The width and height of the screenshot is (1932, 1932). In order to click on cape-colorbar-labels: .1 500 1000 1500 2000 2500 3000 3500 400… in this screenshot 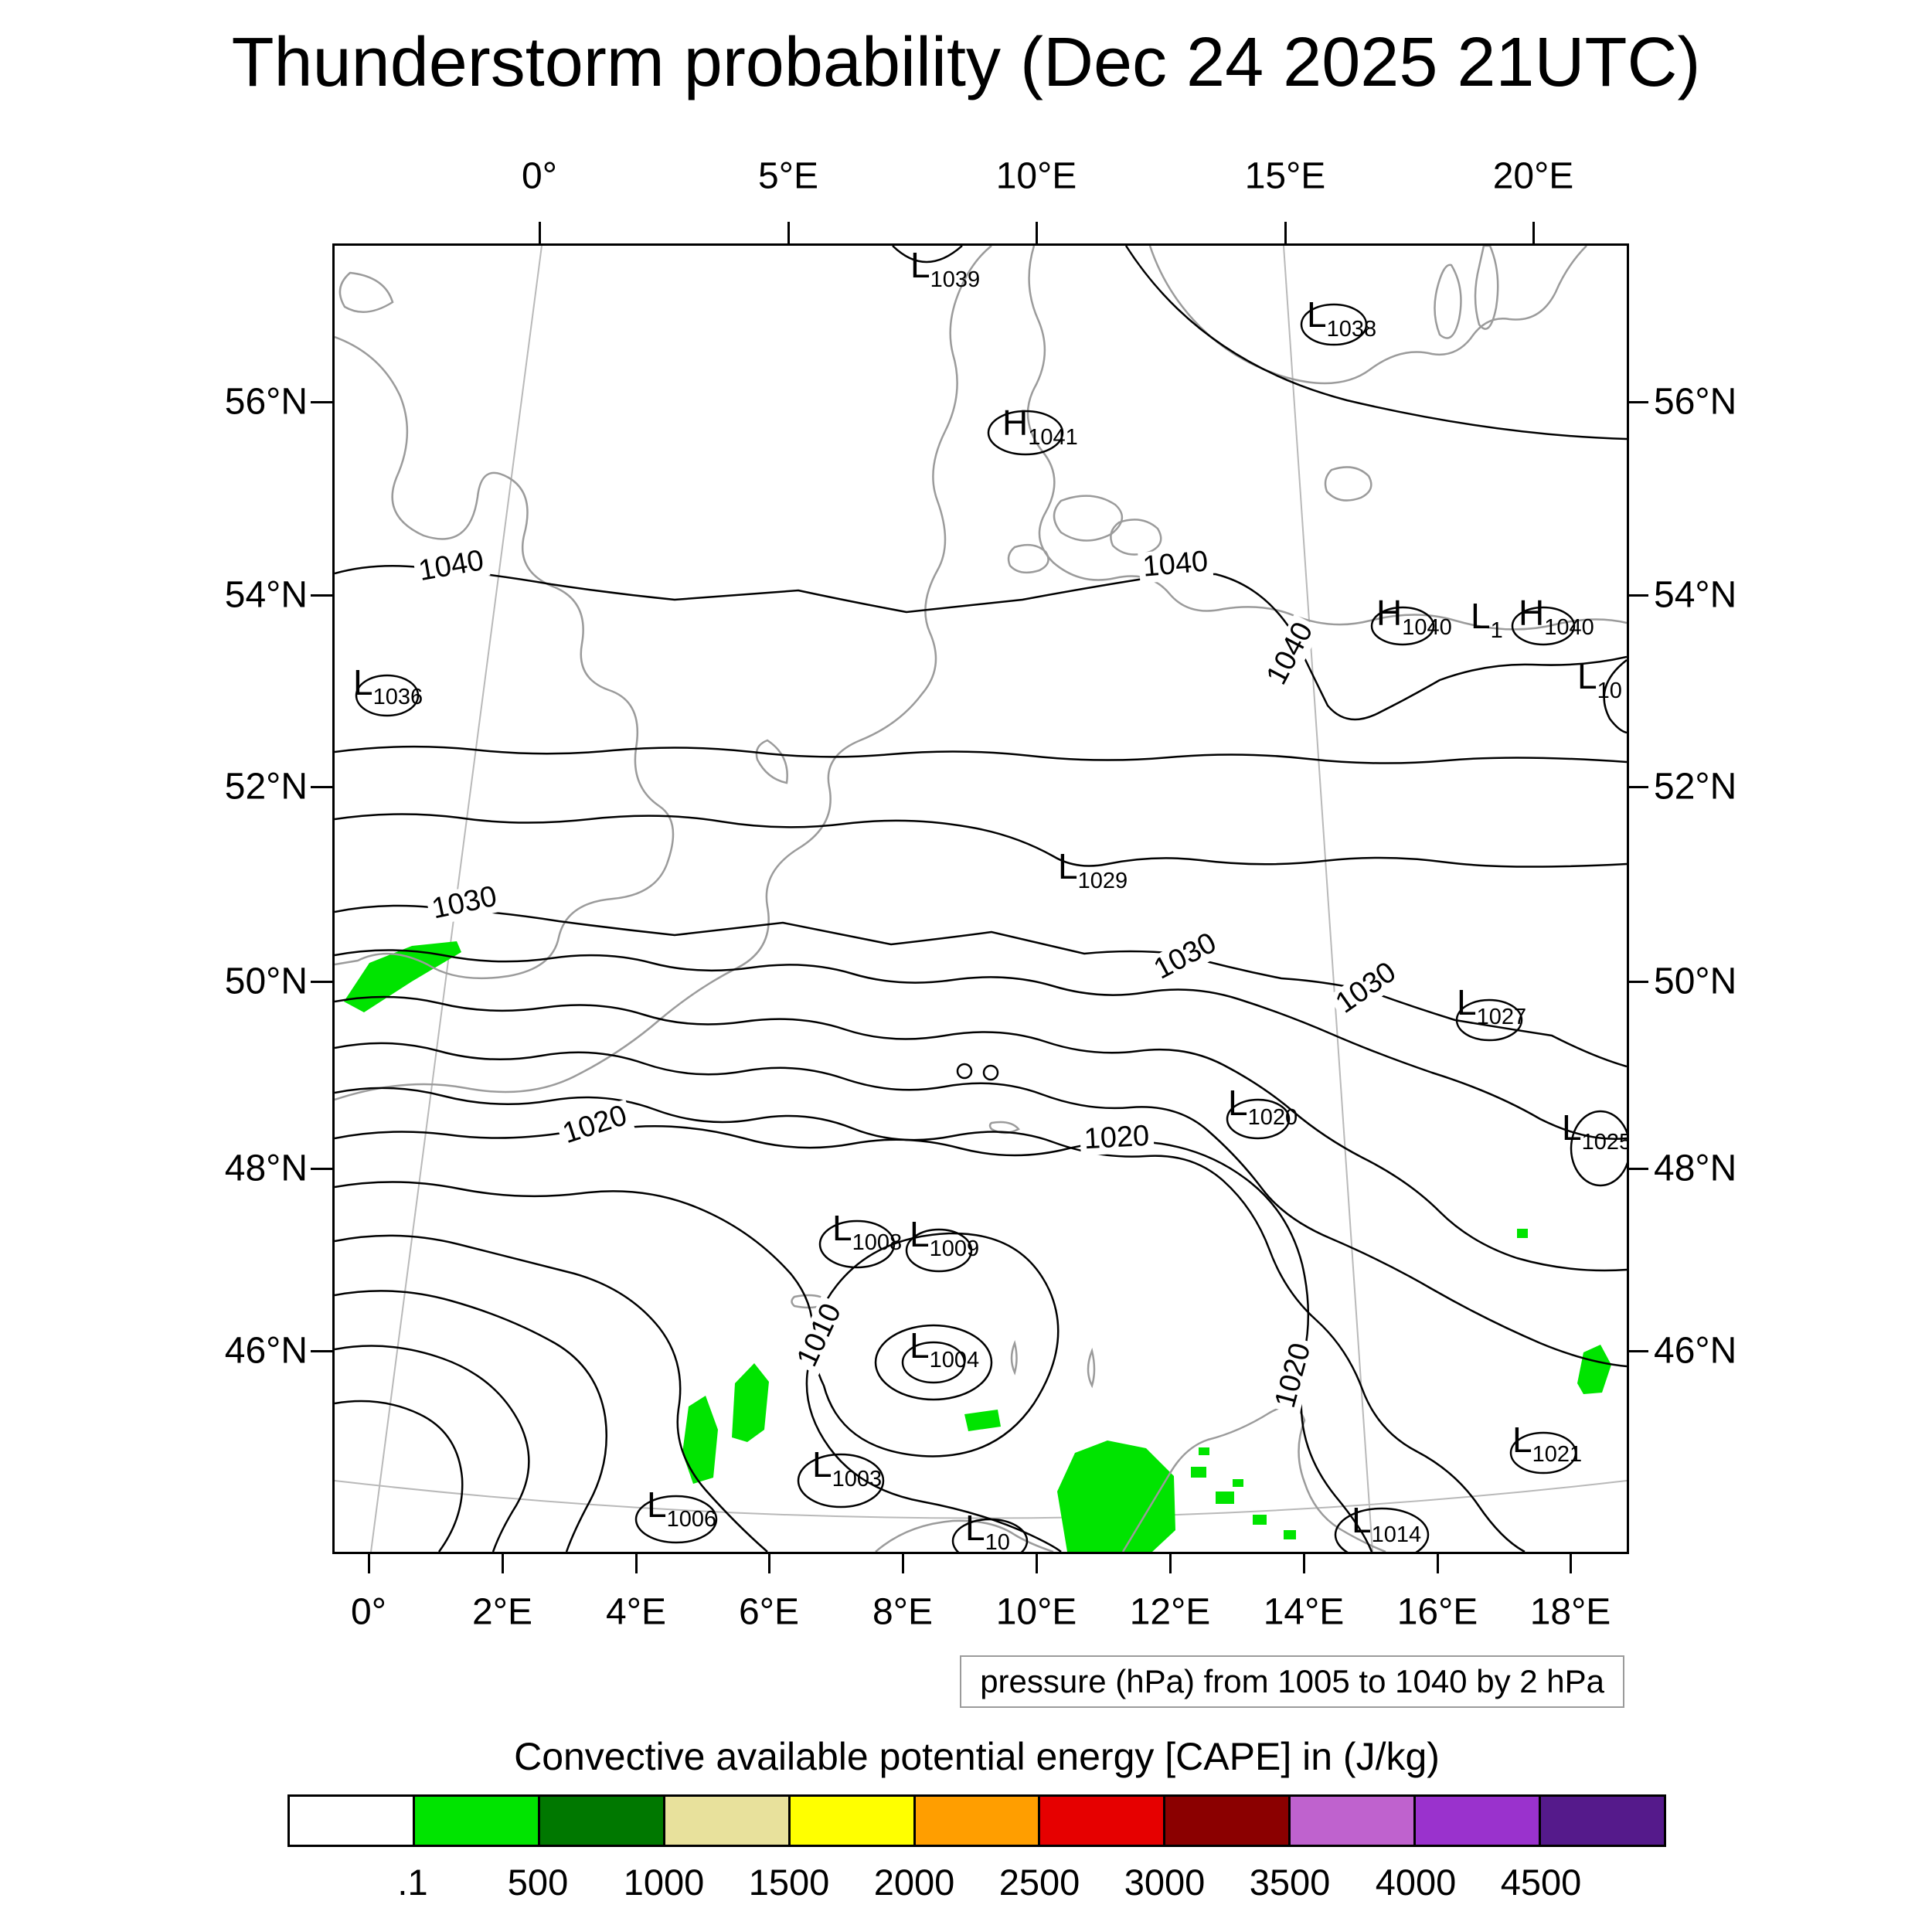, I will do `click(977, 1885)`.